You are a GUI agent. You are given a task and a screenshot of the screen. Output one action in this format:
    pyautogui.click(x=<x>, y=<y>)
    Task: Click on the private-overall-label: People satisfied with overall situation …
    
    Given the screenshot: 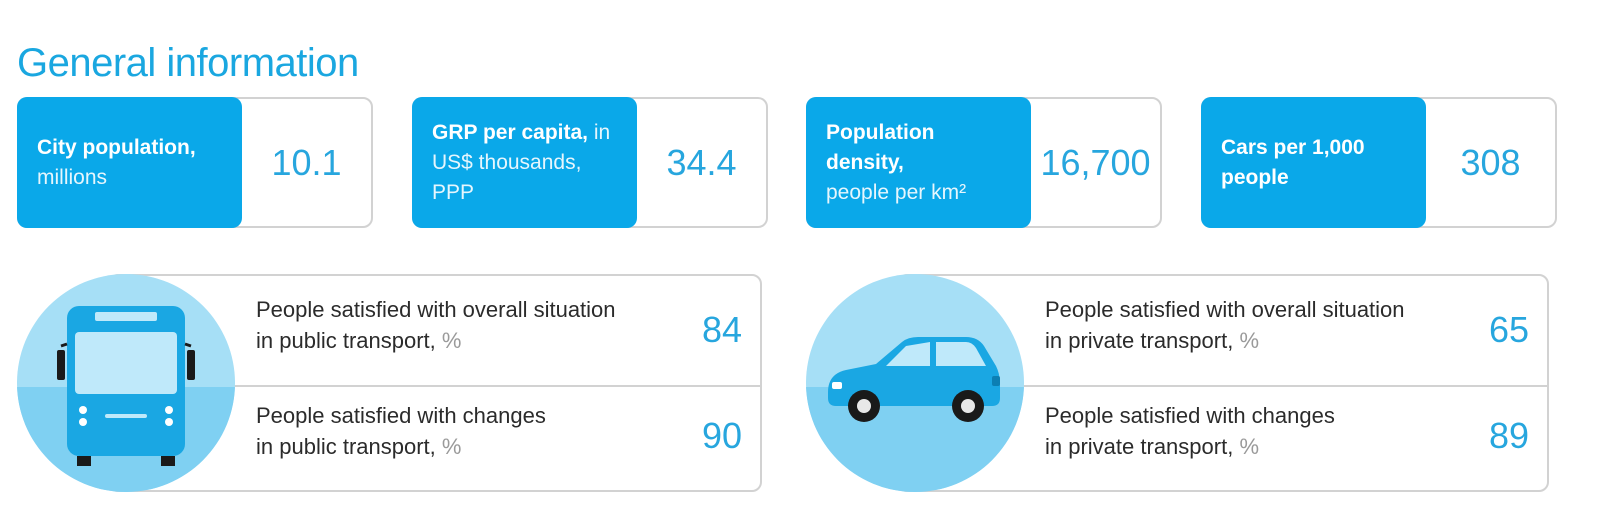 What is the action you would take?
    pyautogui.click(x=1225, y=325)
    